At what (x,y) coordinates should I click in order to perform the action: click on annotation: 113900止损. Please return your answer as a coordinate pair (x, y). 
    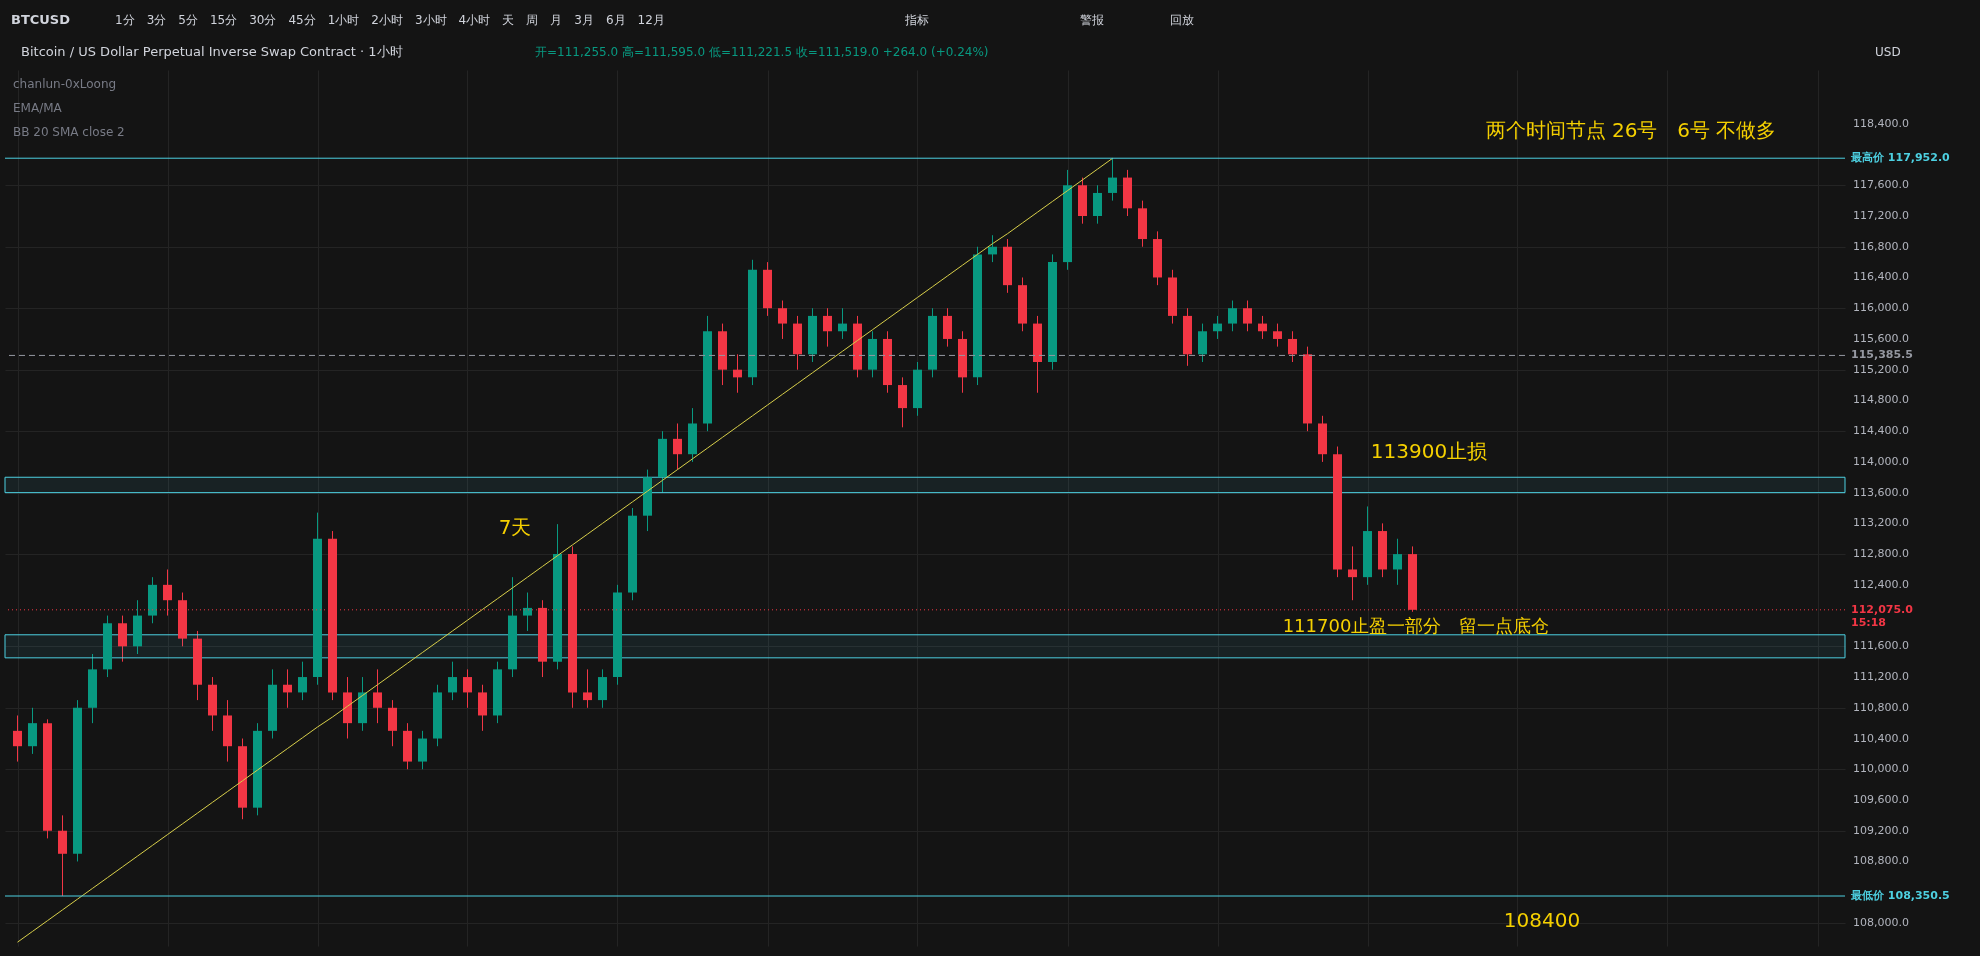
    Looking at the image, I should click on (1429, 451).